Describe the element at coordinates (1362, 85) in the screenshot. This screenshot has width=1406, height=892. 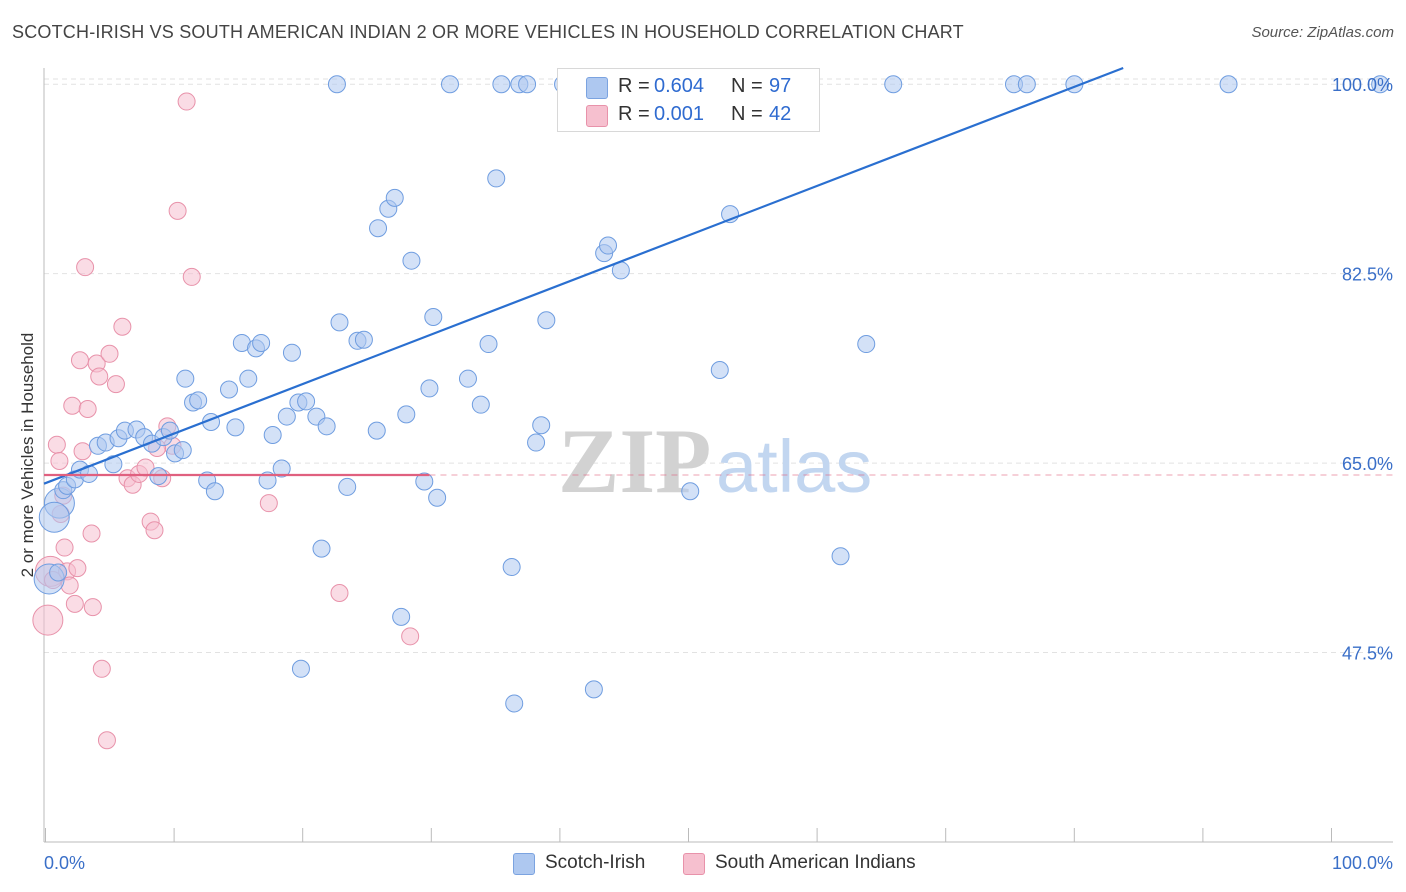
I see `y-tick-label: 100.0%` at that location.